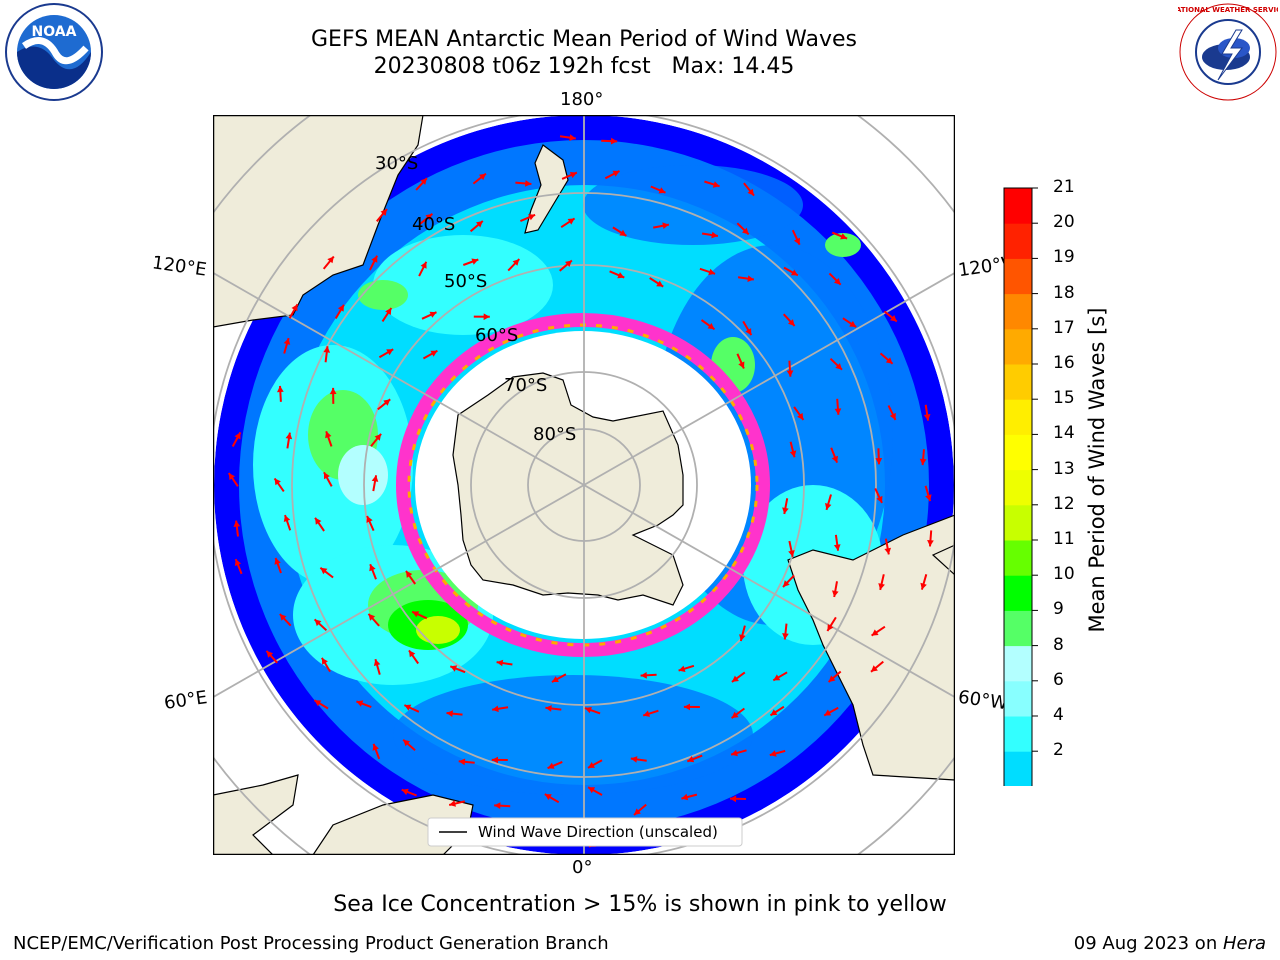 This screenshot has width=1280, height=960. I want to click on lon-label-180: 180°, so click(582, 99).